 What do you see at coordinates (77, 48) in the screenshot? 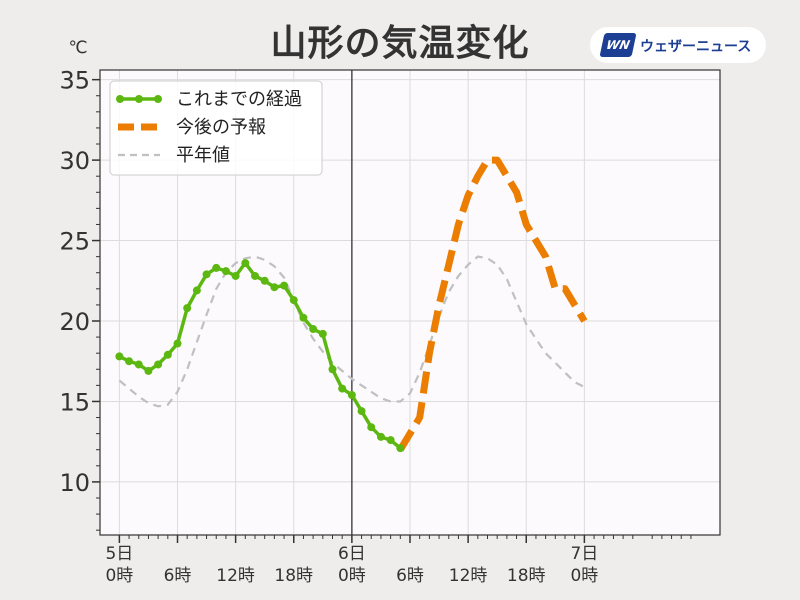
I see `y-axis-unit: ℃` at bounding box center [77, 48].